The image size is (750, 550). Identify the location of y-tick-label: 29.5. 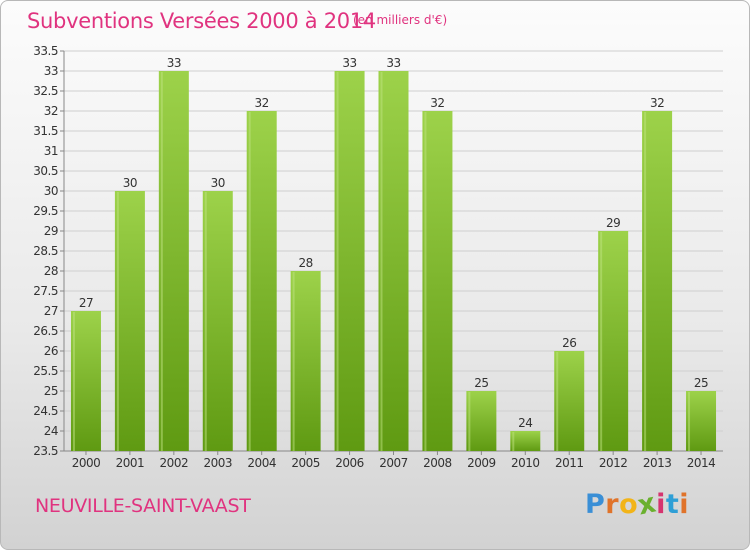
(45, 211).